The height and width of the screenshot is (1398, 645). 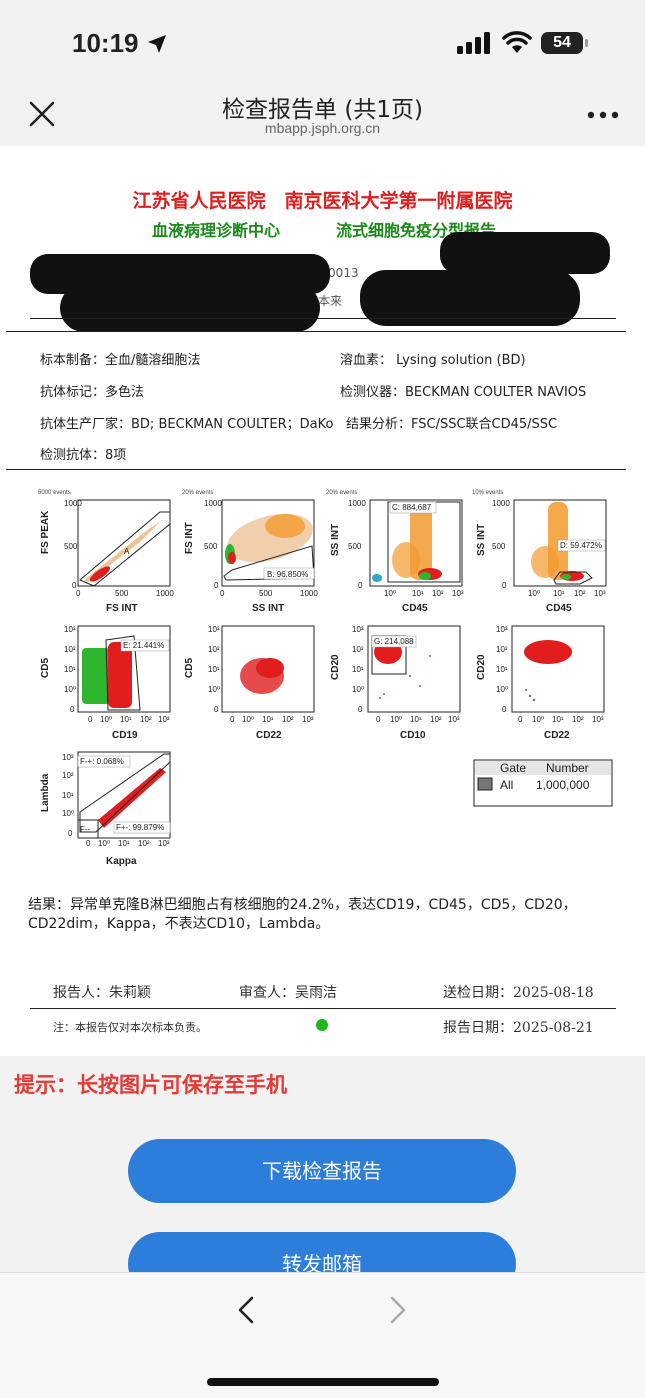 What do you see at coordinates (463, 392) in the screenshot?
I see `info-instrument: 检测仪器：BECKMAN COULTER NAVIOS` at bounding box center [463, 392].